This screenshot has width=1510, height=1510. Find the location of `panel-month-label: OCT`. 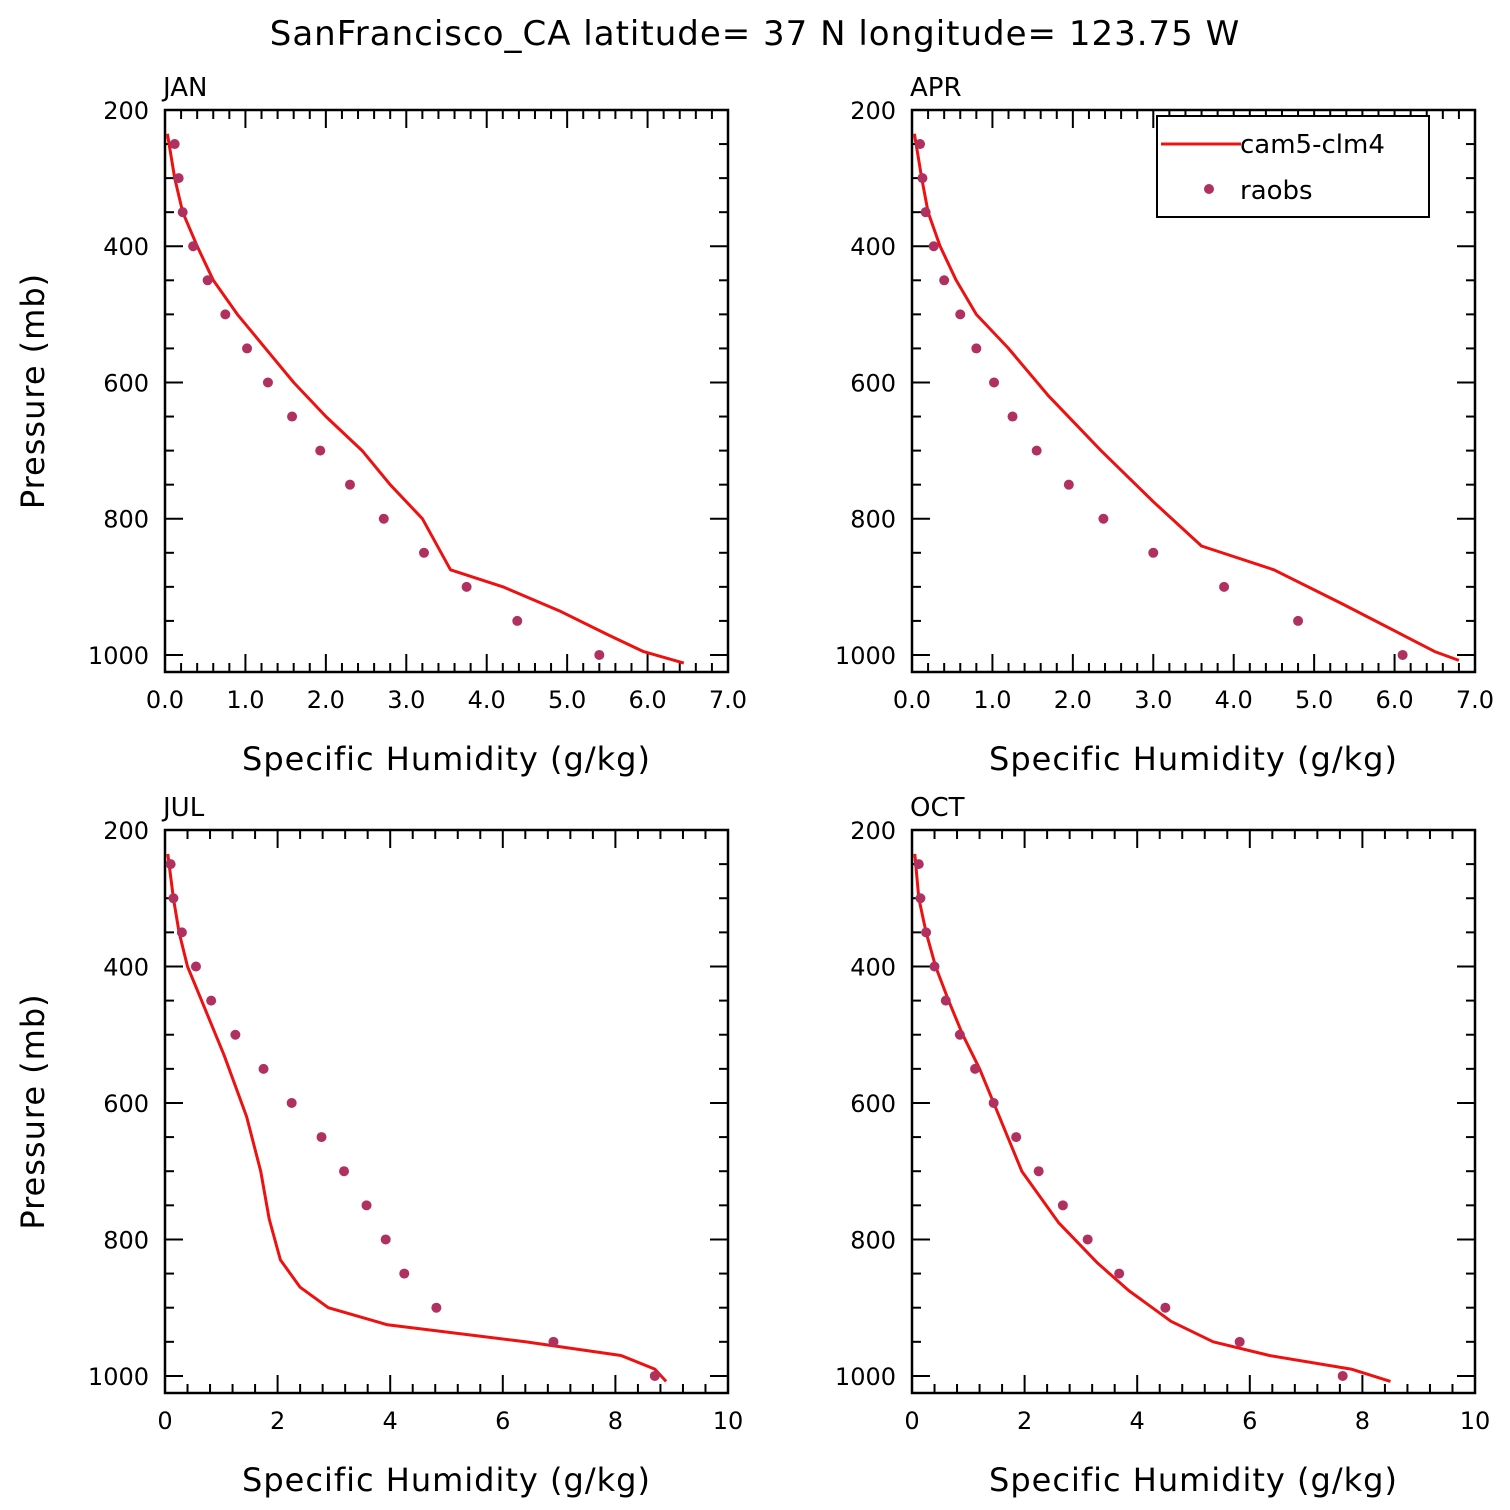

panel-month-label: OCT is located at coordinates (937, 808).